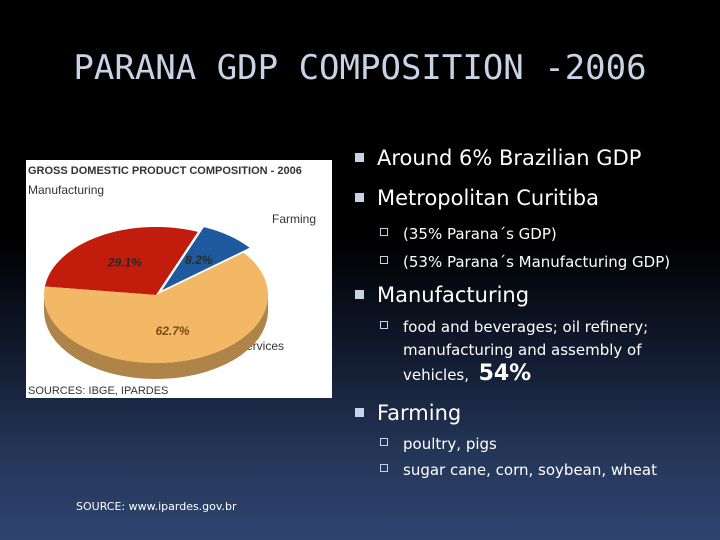 This screenshot has height=540, width=720. Describe the element at coordinates (480, 234) in the screenshot. I see `sub-bullet-text: (35% Parana´s GDP)` at that location.